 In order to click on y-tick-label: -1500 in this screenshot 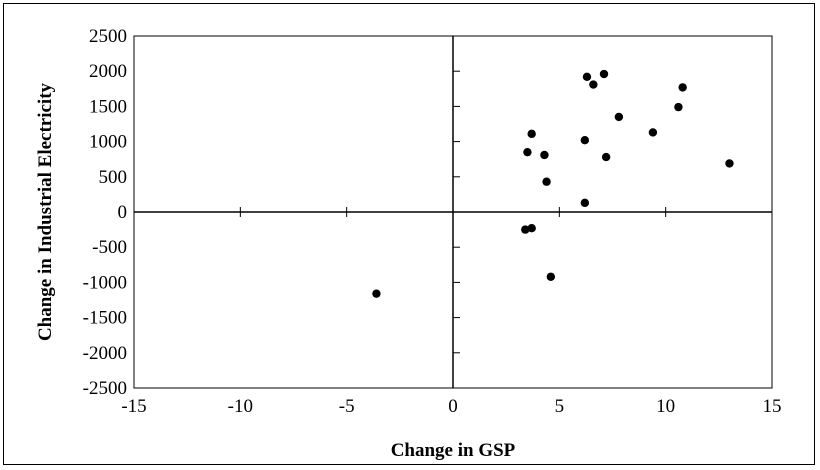, I will do `click(105, 318)`.